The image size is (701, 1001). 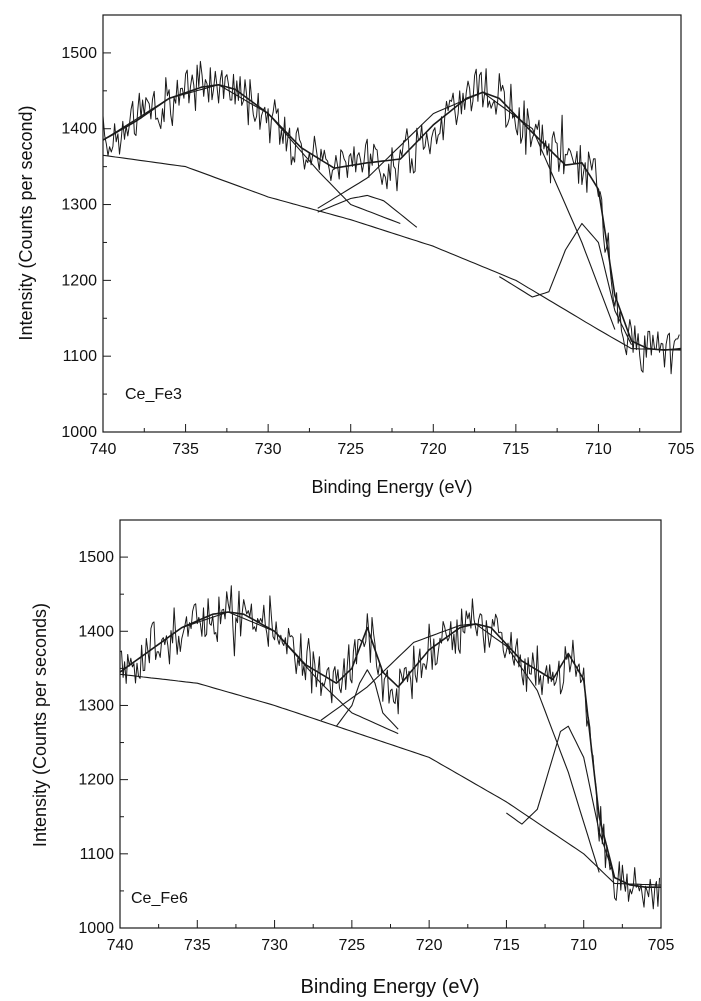 I want to click on sample-label: Ce_Fe6, so click(x=159, y=898).